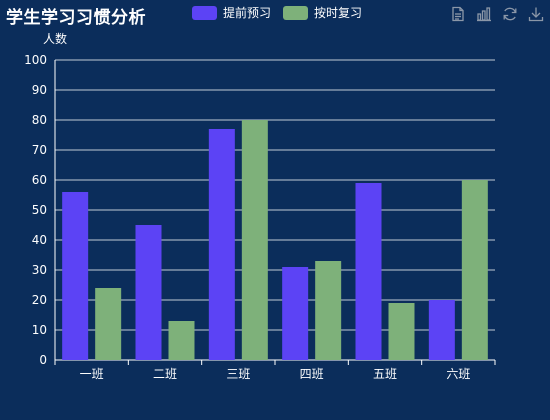 This screenshot has width=550, height=420. Describe the element at coordinates (385, 374) in the screenshot. I see `x-tick-label: 五班` at that location.